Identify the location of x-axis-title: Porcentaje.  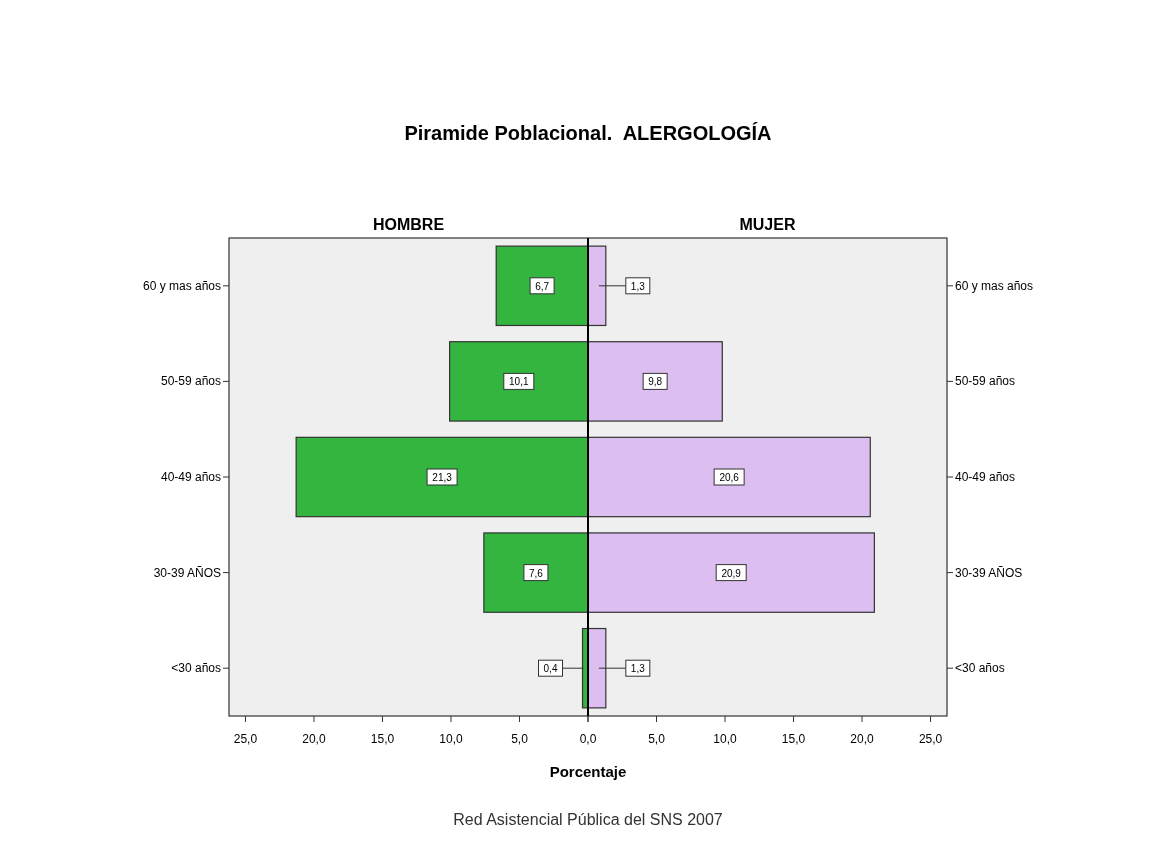
(588, 771).